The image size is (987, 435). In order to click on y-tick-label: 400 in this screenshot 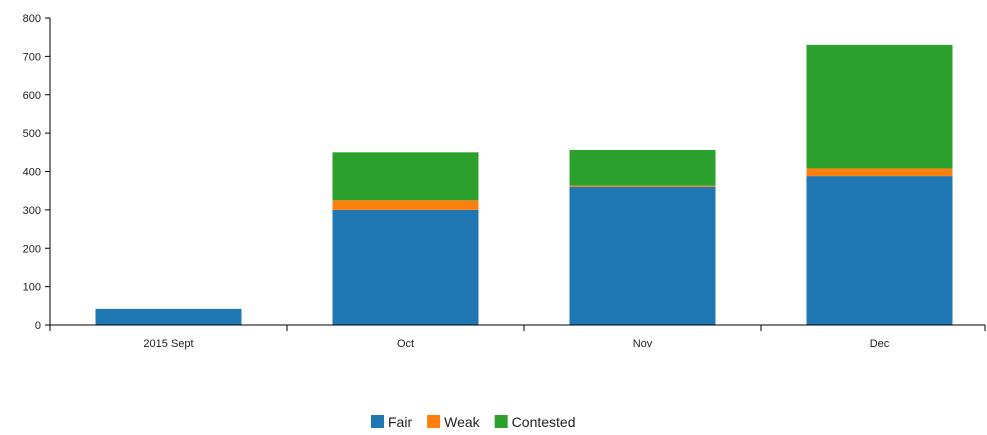, I will do `click(32, 173)`.